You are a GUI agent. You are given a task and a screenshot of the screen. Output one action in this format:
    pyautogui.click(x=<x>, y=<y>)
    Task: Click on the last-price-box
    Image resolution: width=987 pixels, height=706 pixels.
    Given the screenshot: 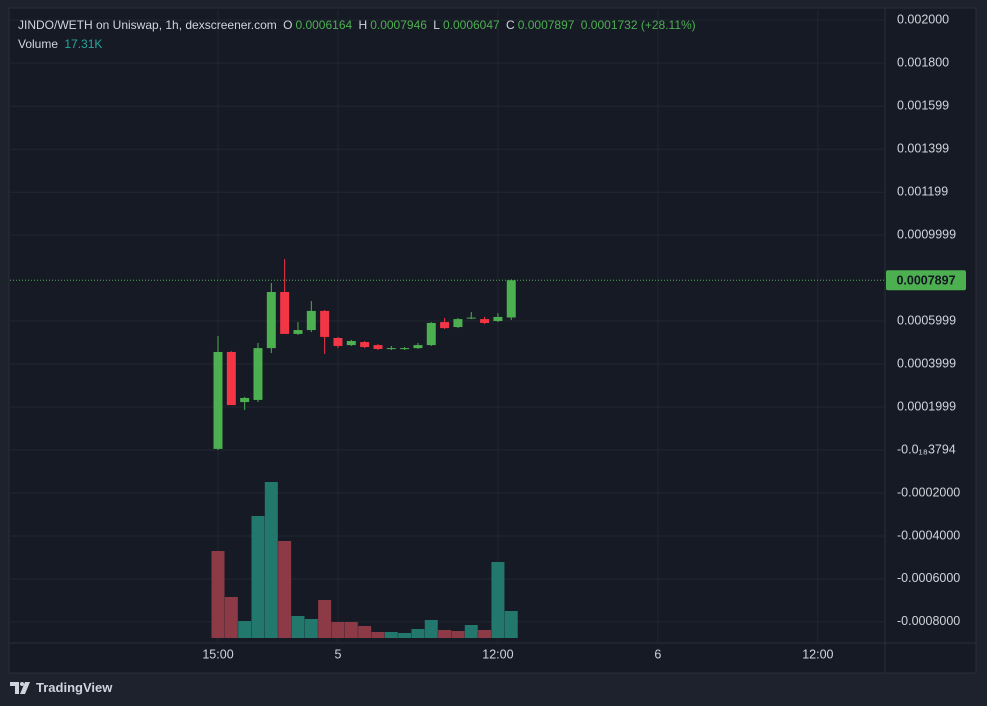 What is the action you would take?
    pyautogui.click(x=926, y=280)
    